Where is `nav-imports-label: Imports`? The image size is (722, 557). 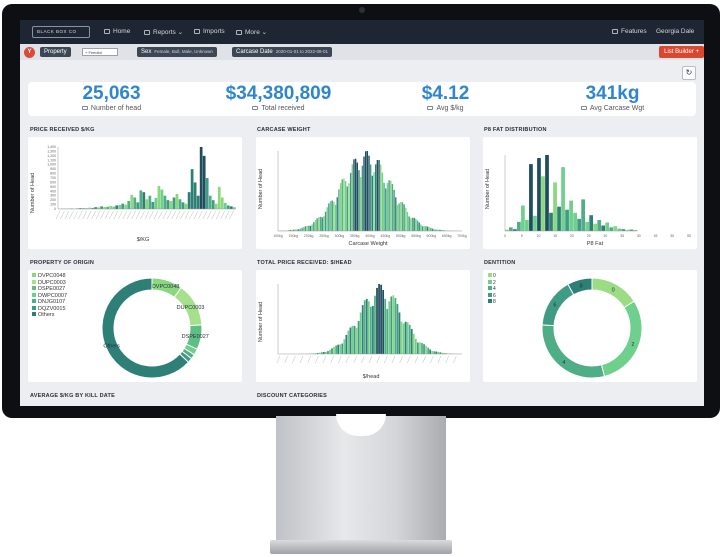
nav-imports-label: Imports is located at coordinates (214, 31).